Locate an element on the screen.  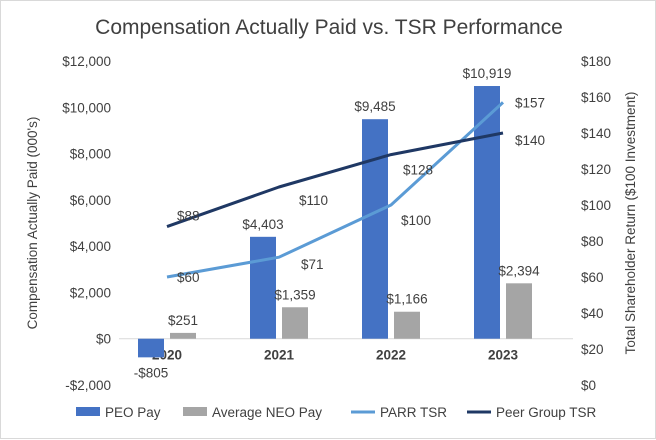
y2-tick-label: $60 is located at coordinates (592, 277).